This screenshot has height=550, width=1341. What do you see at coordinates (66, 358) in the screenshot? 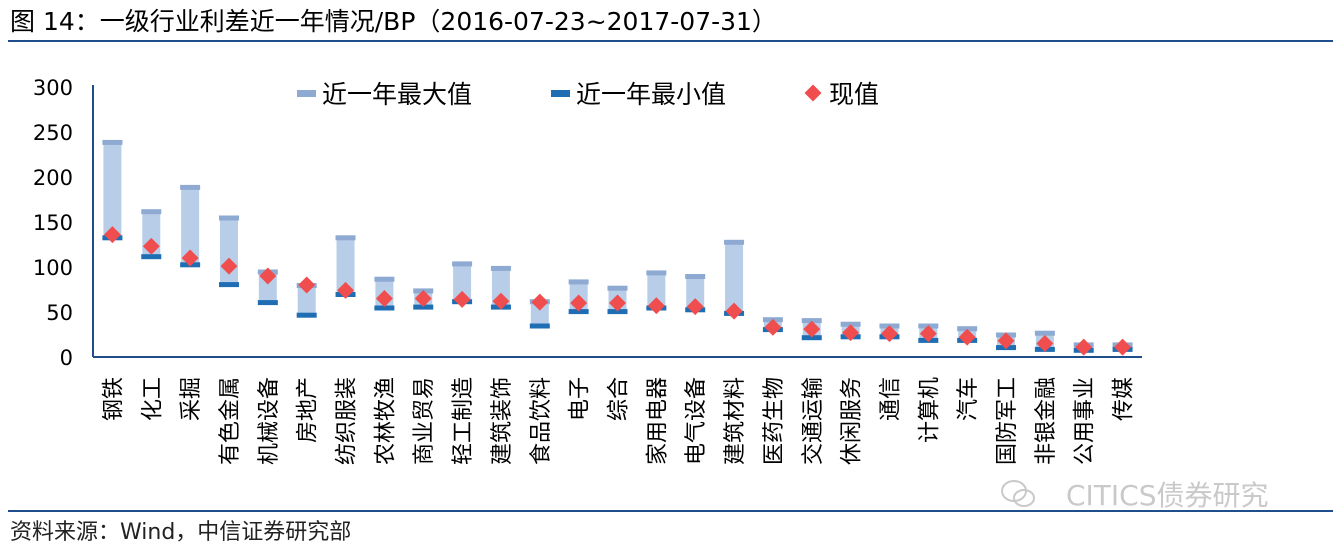
I see `y-tick-label: 0` at bounding box center [66, 358].